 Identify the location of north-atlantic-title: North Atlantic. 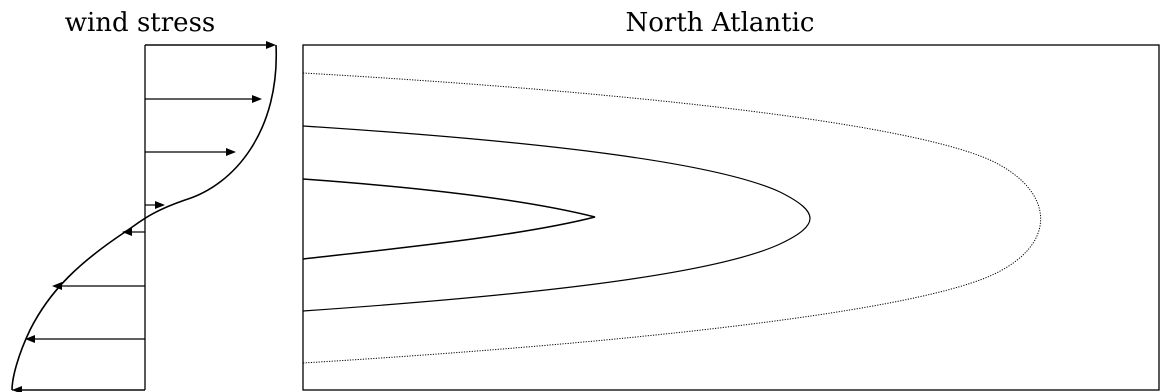
(720, 23).